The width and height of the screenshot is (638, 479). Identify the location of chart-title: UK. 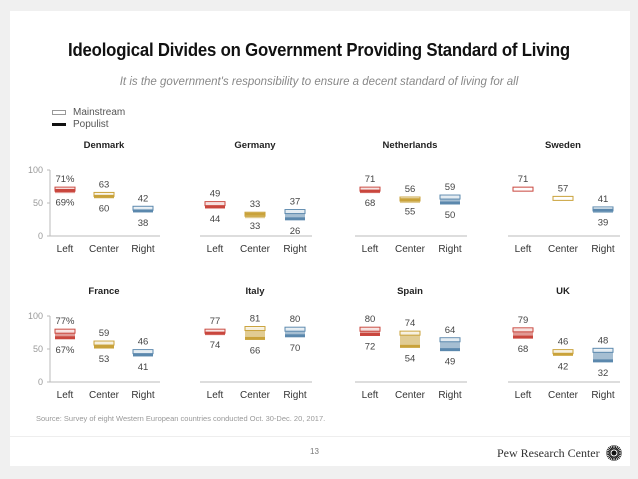
(563, 291).